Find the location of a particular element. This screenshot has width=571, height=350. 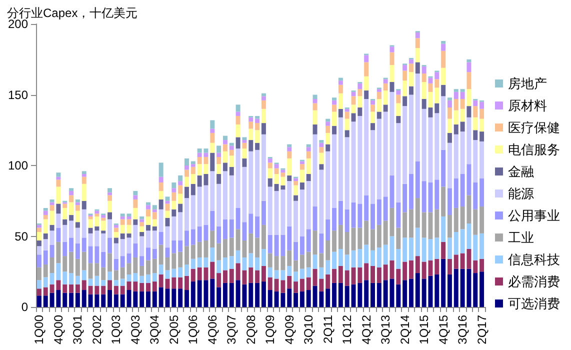

x-tick-label: 4Q06 is located at coordinates (212, 329).